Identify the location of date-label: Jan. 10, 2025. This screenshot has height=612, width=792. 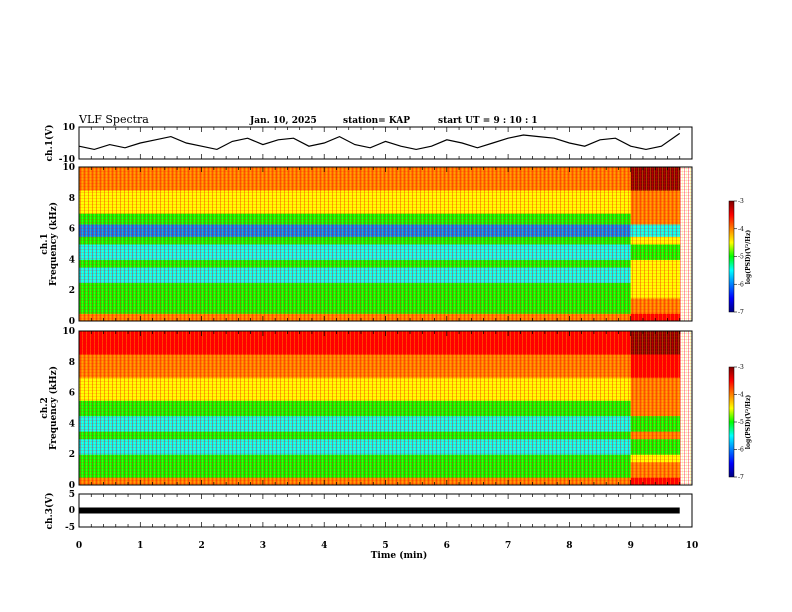
(283, 121).